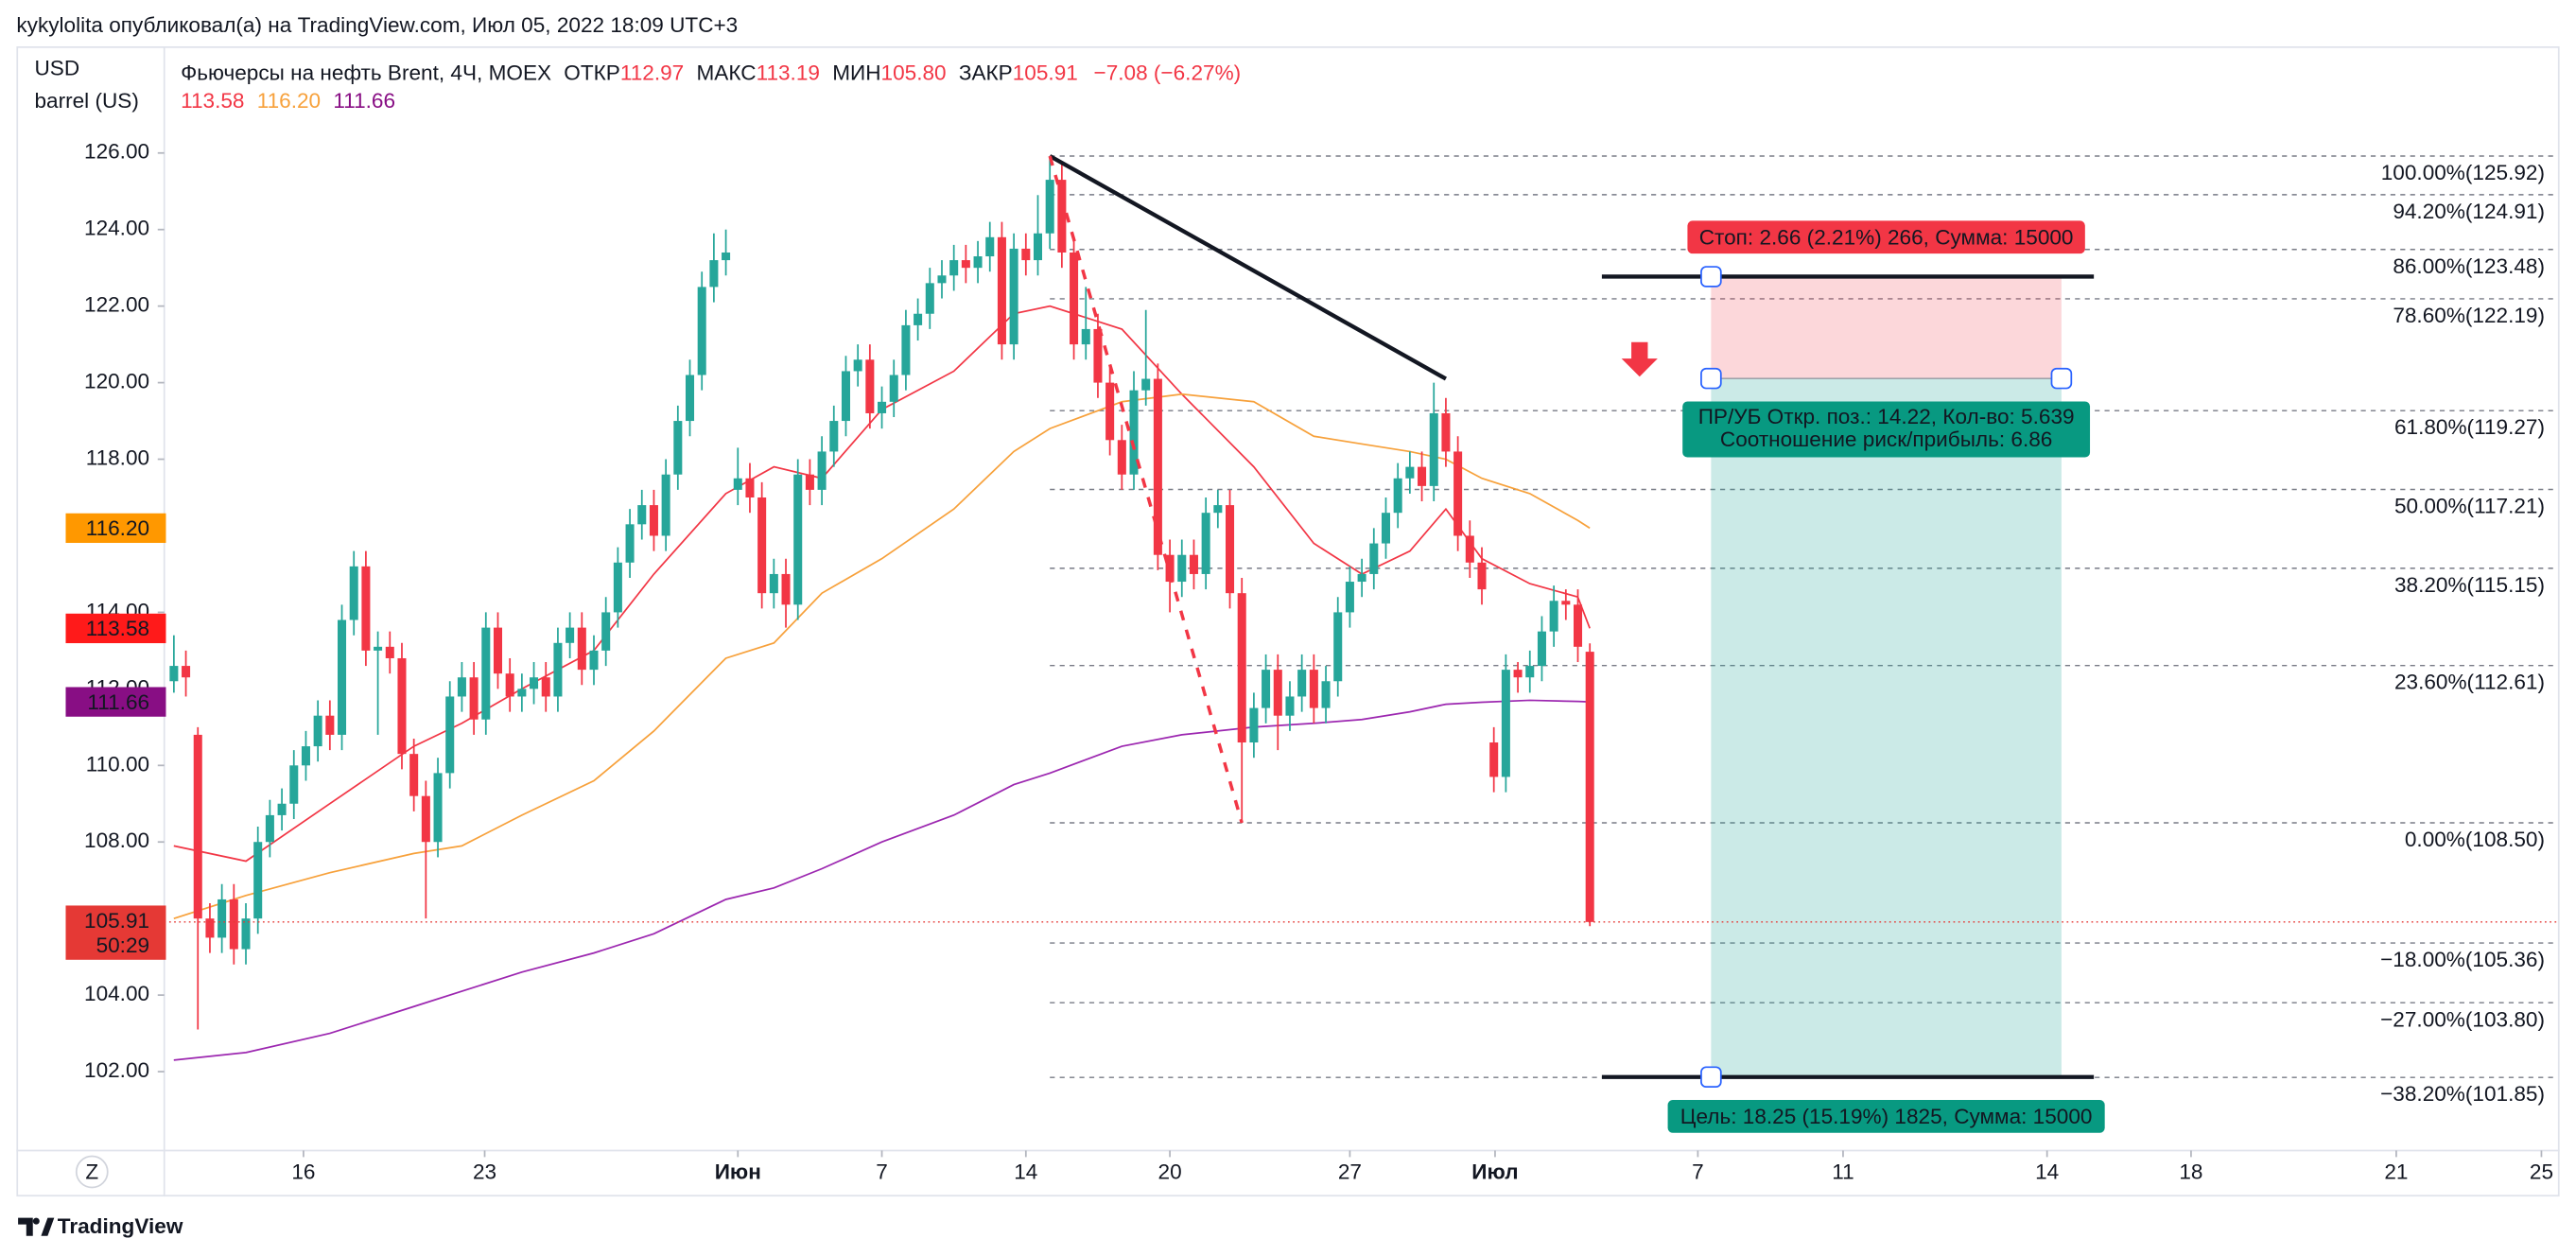 The height and width of the screenshot is (1256, 2576). Describe the element at coordinates (117, 764) in the screenshot. I see `y-tick-label: 110.00` at that location.